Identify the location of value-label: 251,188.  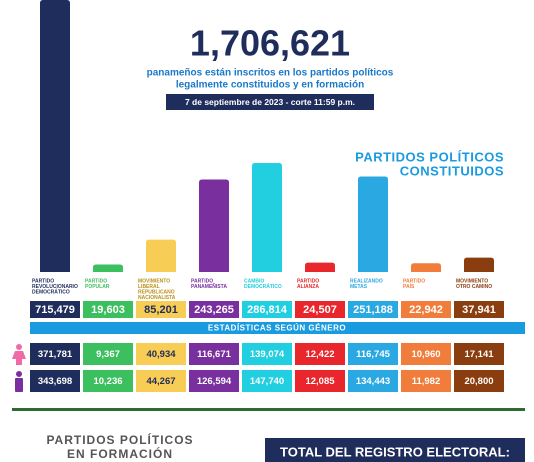
(373, 310).